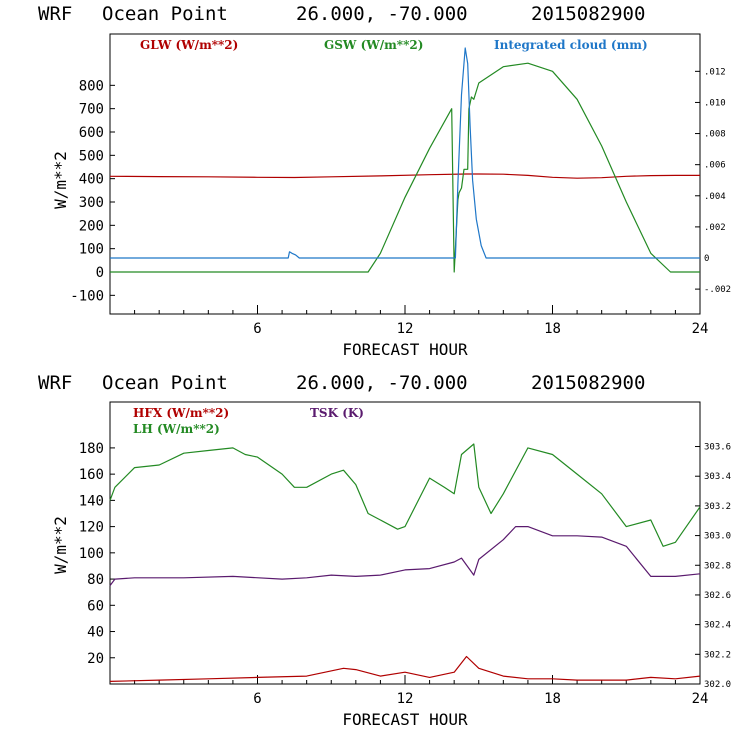 Image resolution: width=740 pixels, height=740 pixels. What do you see at coordinates (715, 135) in the screenshot?
I see `p1-y2tick-label: .008` at bounding box center [715, 135].